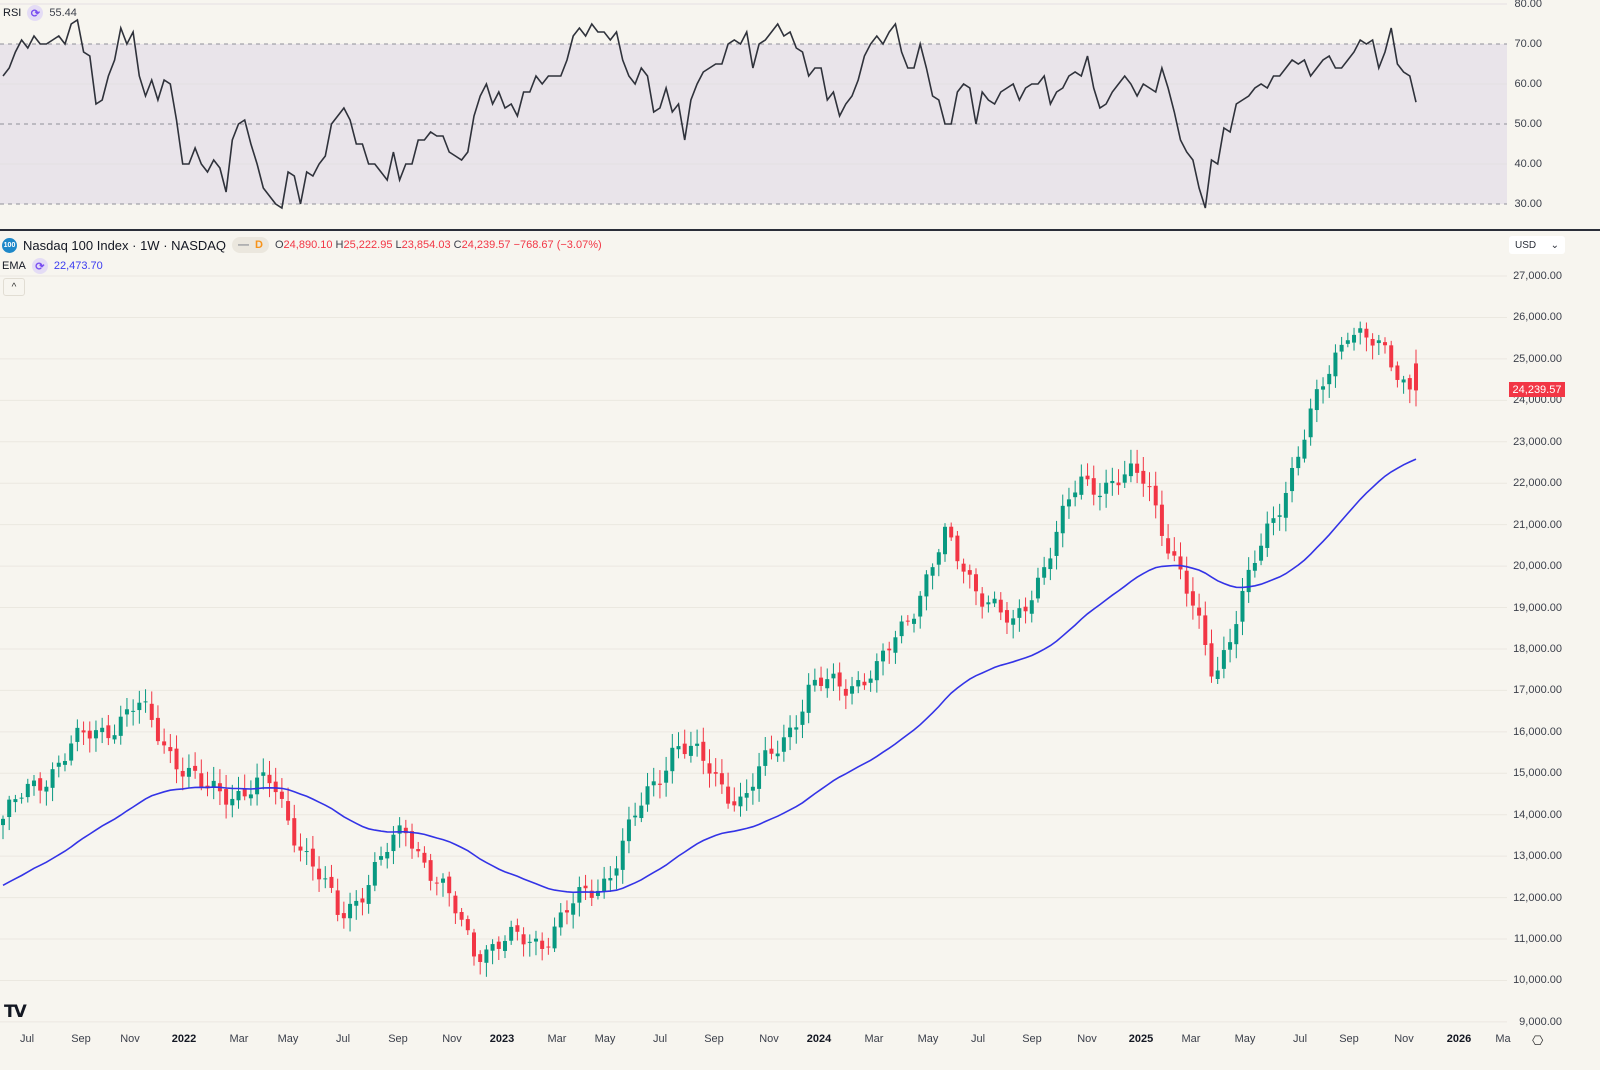 The width and height of the screenshot is (1600, 1070). What do you see at coordinates (125, 245) in the screenshot?
I see `symbol-title: Nasdaq 100 Index · 1W · NASDAQ` at bounding box center [125, 245].